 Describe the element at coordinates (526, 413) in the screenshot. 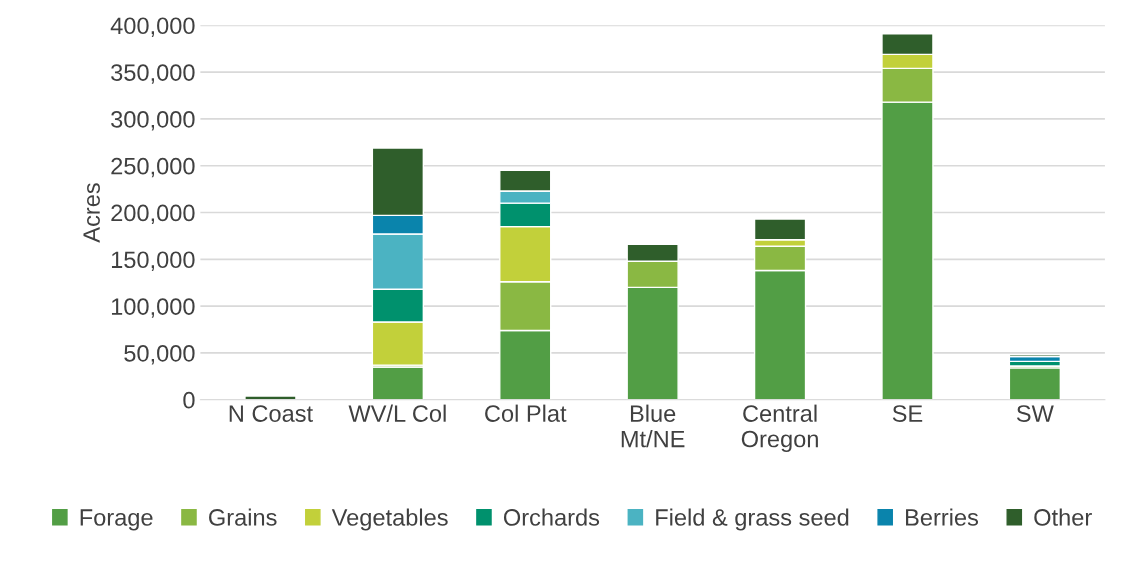

I see `x-tick-label: Col Plat` at that location.